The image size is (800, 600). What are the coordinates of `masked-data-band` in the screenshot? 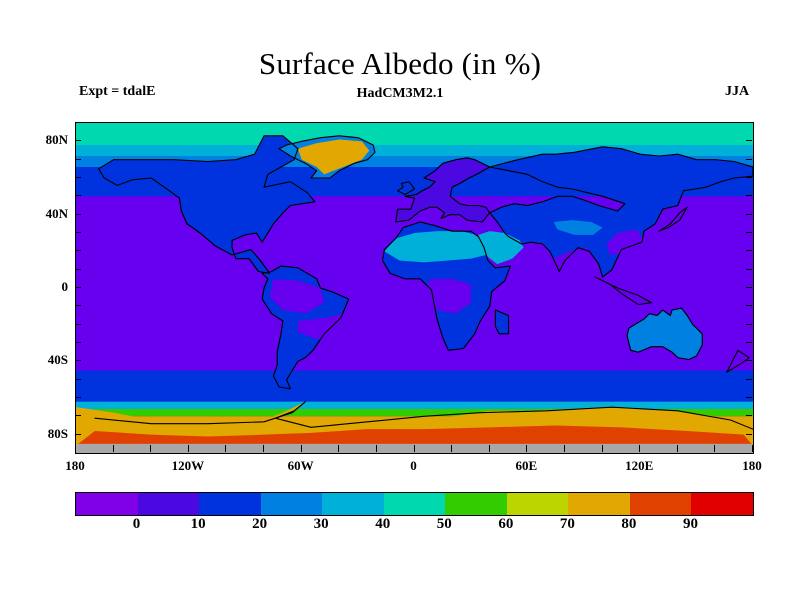 It's located at (414, 448).